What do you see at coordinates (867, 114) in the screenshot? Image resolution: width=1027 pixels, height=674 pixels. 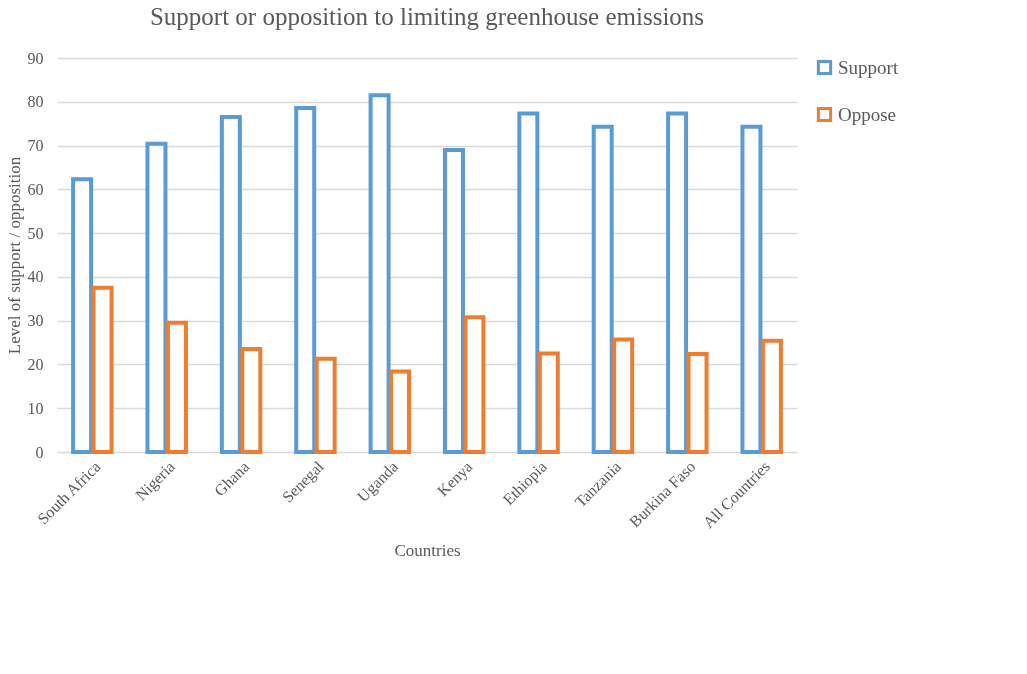 I see `legend-label: Oppose` at bounding box center [867, 114].